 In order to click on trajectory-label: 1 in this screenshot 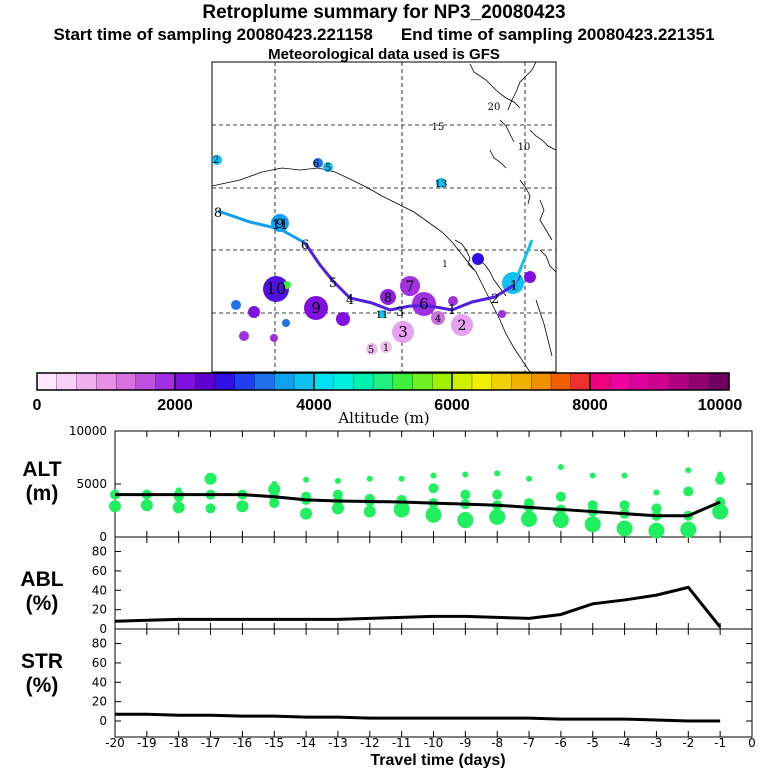, I will do `click(452, 310)`.